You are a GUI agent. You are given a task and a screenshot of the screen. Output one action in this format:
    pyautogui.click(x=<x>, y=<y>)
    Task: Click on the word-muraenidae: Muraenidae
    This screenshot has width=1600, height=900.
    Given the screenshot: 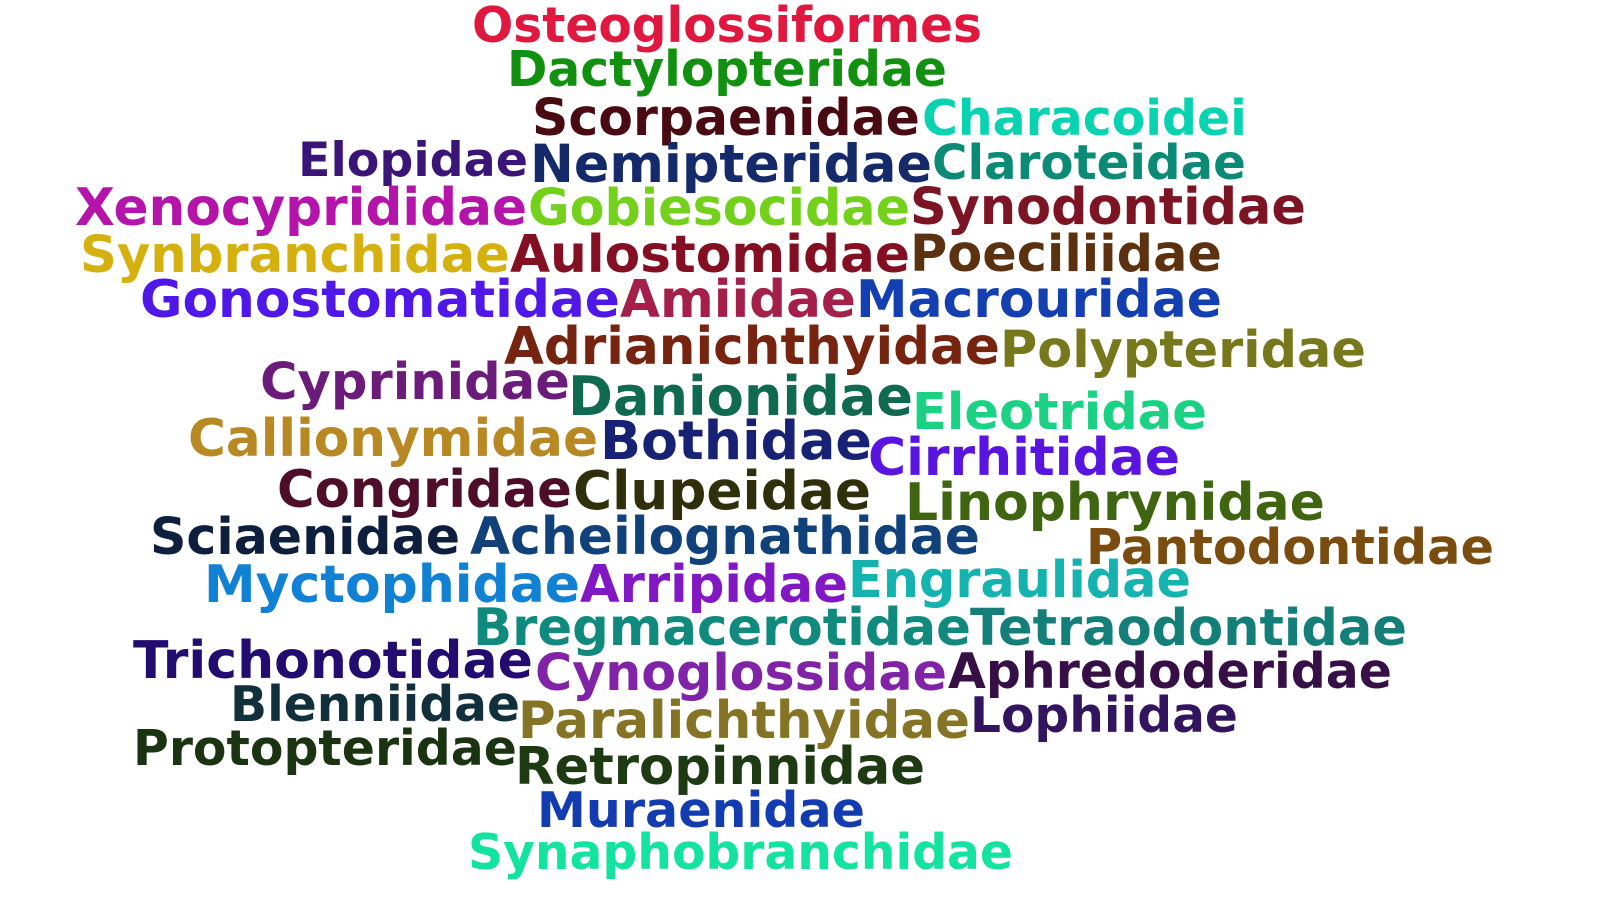 What is the action you would take?
    pyautogui.click(x=701, y=810)
    